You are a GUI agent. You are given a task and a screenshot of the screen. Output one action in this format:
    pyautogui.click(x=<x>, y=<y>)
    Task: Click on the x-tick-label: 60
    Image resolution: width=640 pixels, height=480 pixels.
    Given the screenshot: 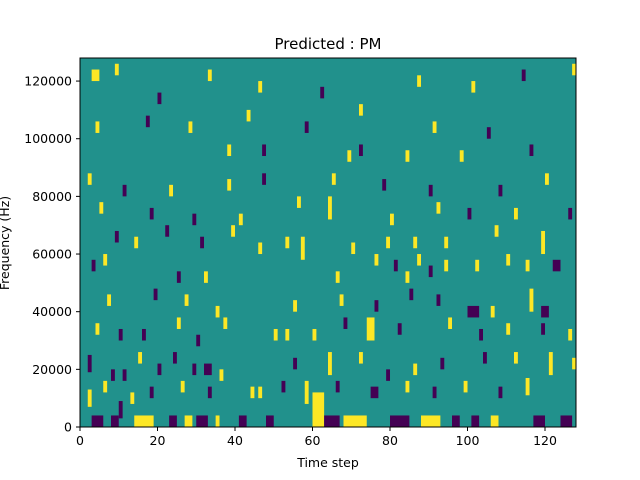 What is the action you would take?
    pyautogui.click(x=313, y=440)
    